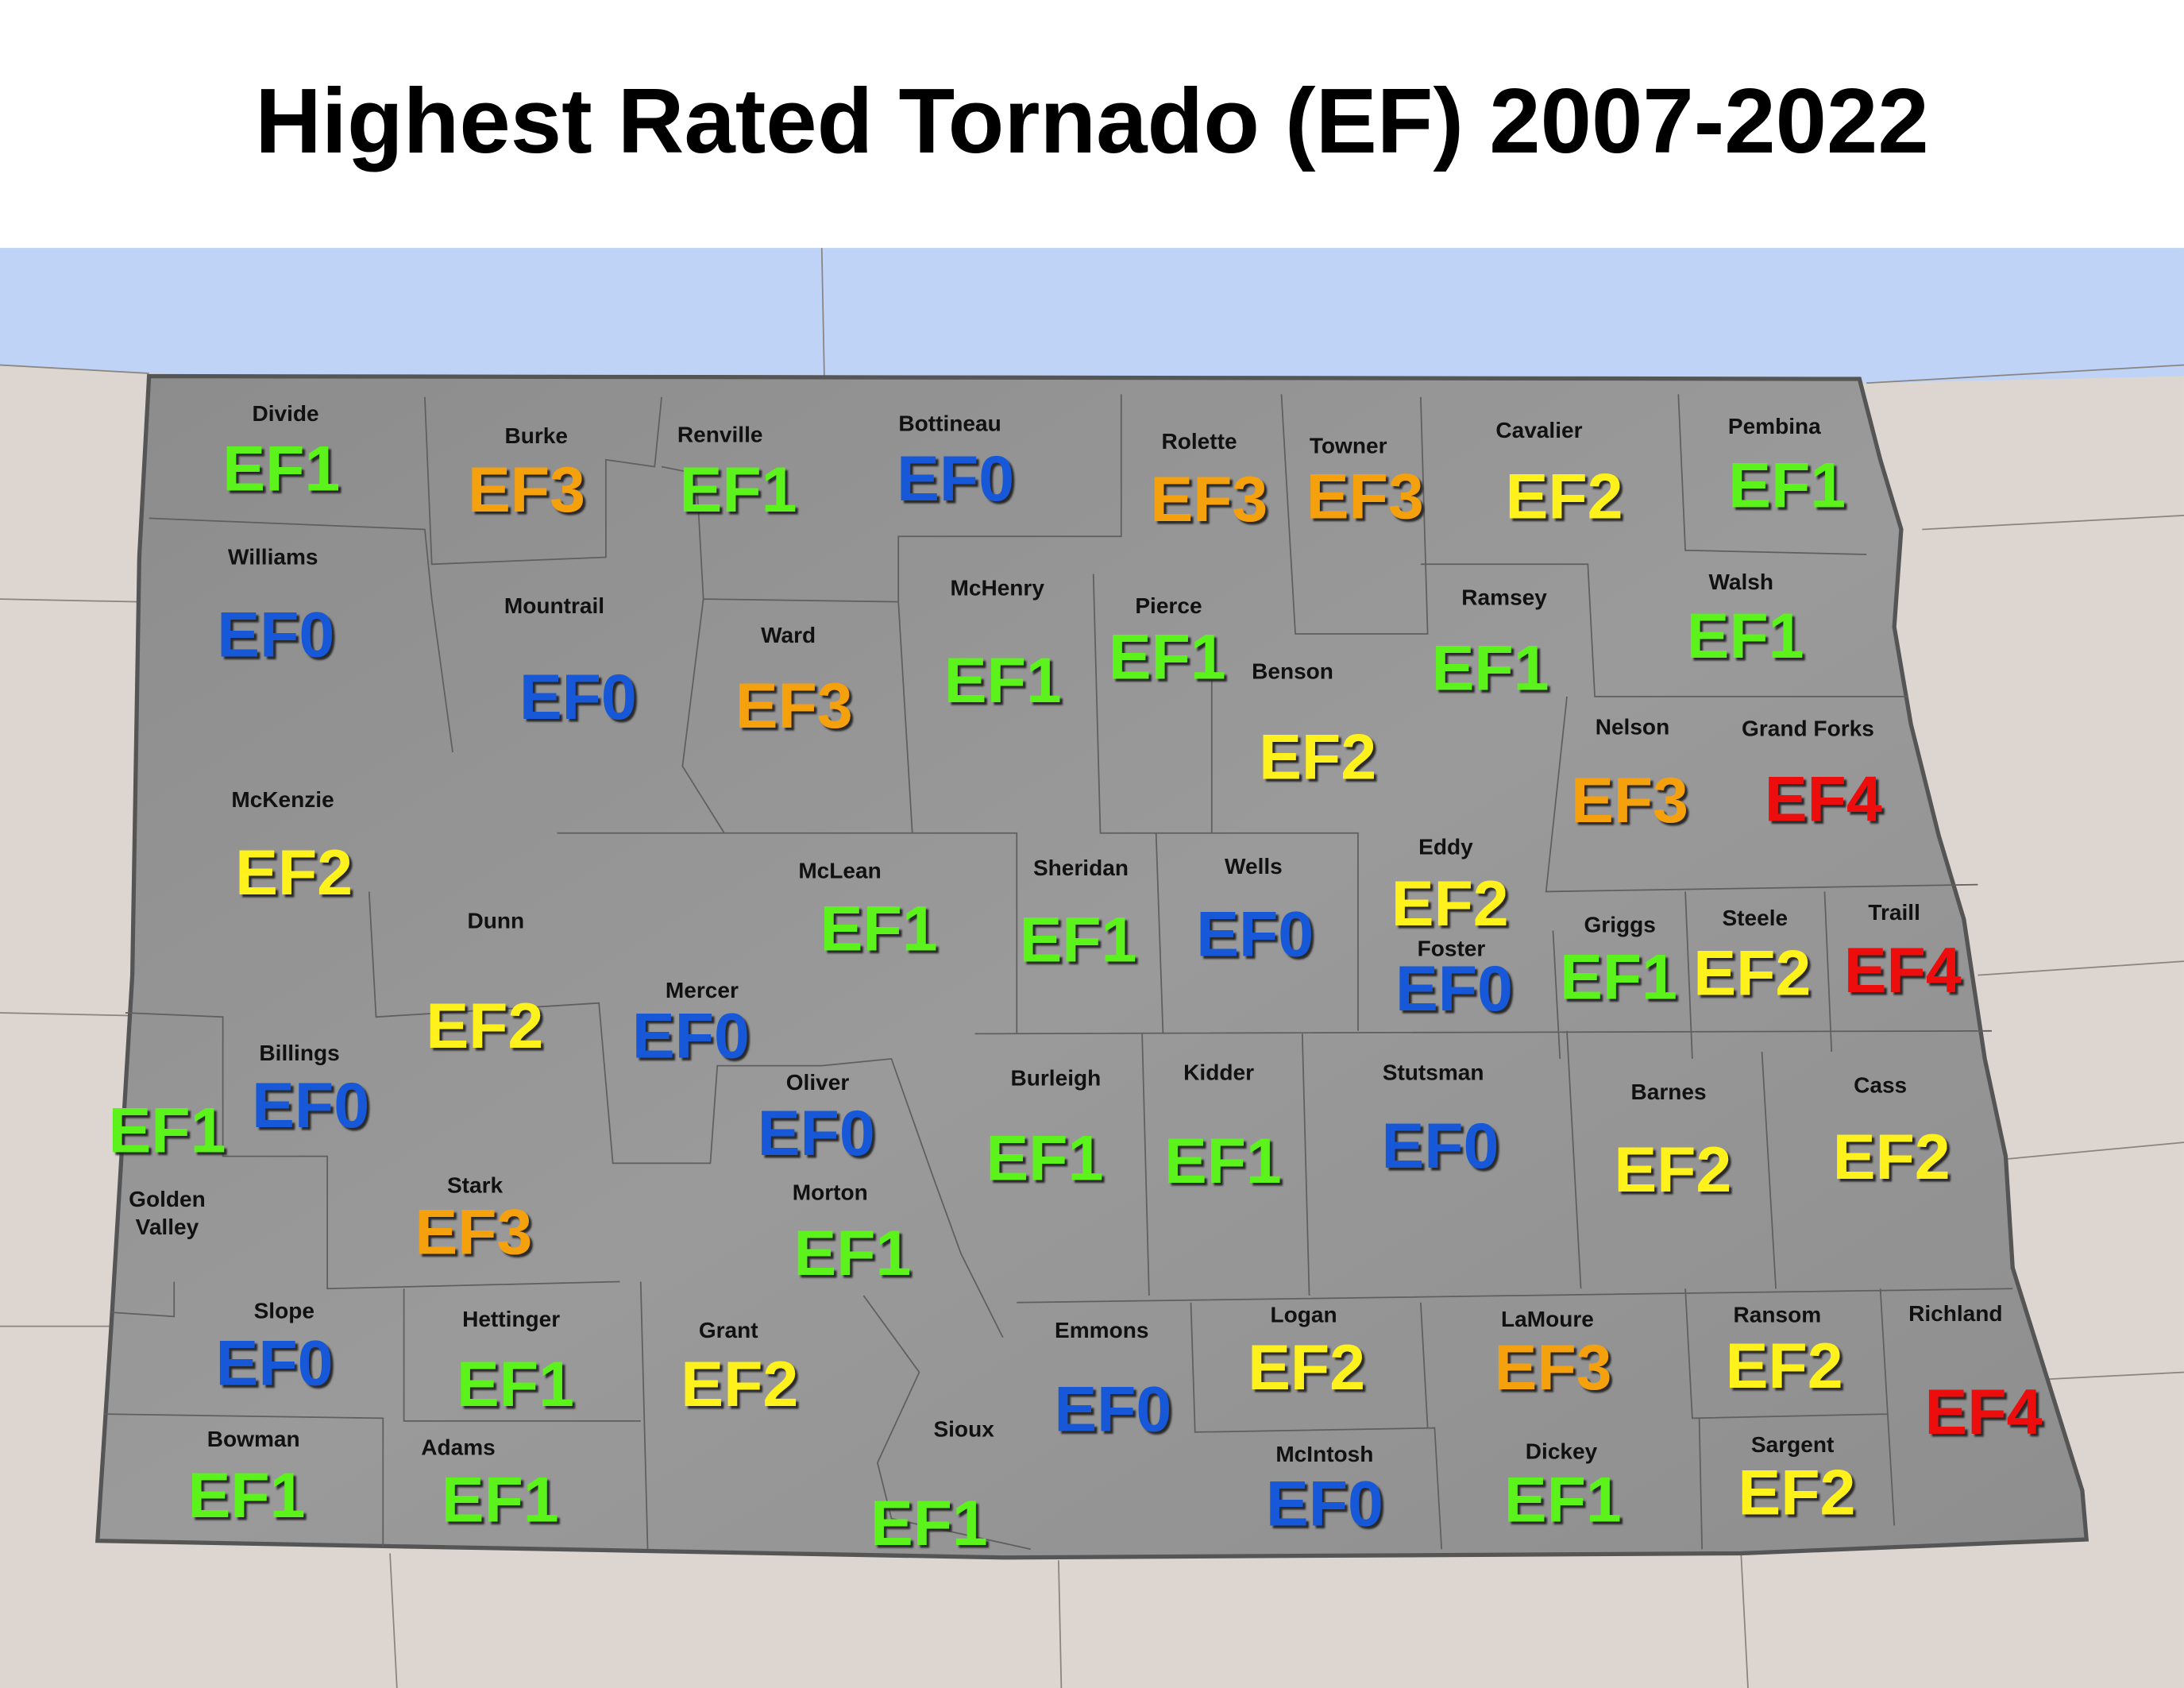  I want to click on county-name: McLean, so click(839, 870).